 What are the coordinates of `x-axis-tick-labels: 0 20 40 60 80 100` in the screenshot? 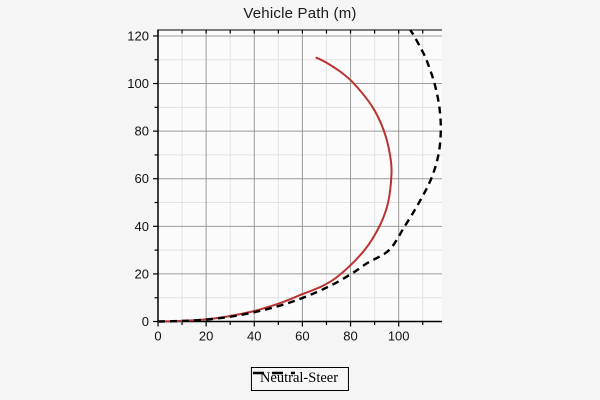 It's located at (281, 336).